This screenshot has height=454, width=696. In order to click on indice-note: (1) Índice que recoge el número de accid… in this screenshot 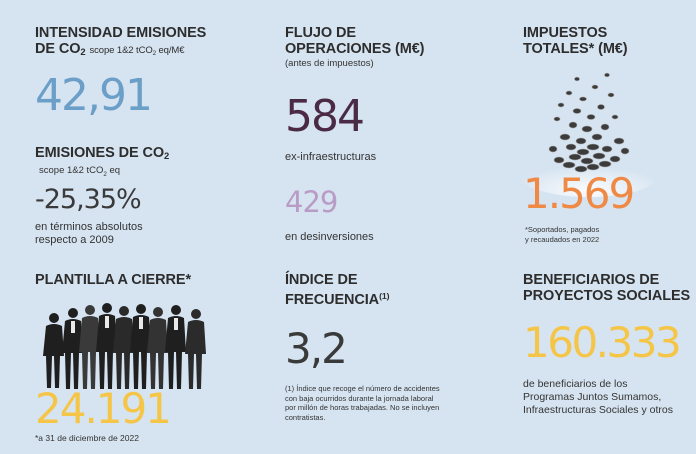, I will do `click(390, 403)`.